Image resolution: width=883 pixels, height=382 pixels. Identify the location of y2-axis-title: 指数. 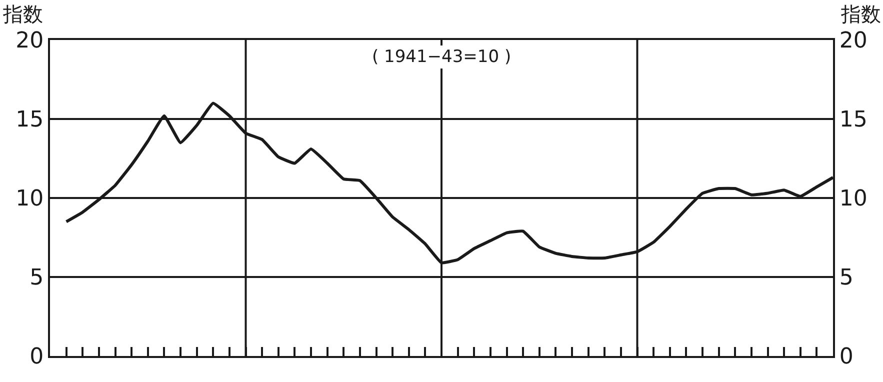
(860, 14).